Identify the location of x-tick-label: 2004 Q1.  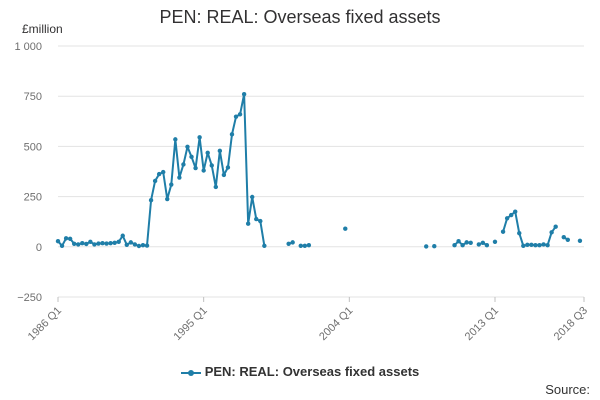
(336, 324).